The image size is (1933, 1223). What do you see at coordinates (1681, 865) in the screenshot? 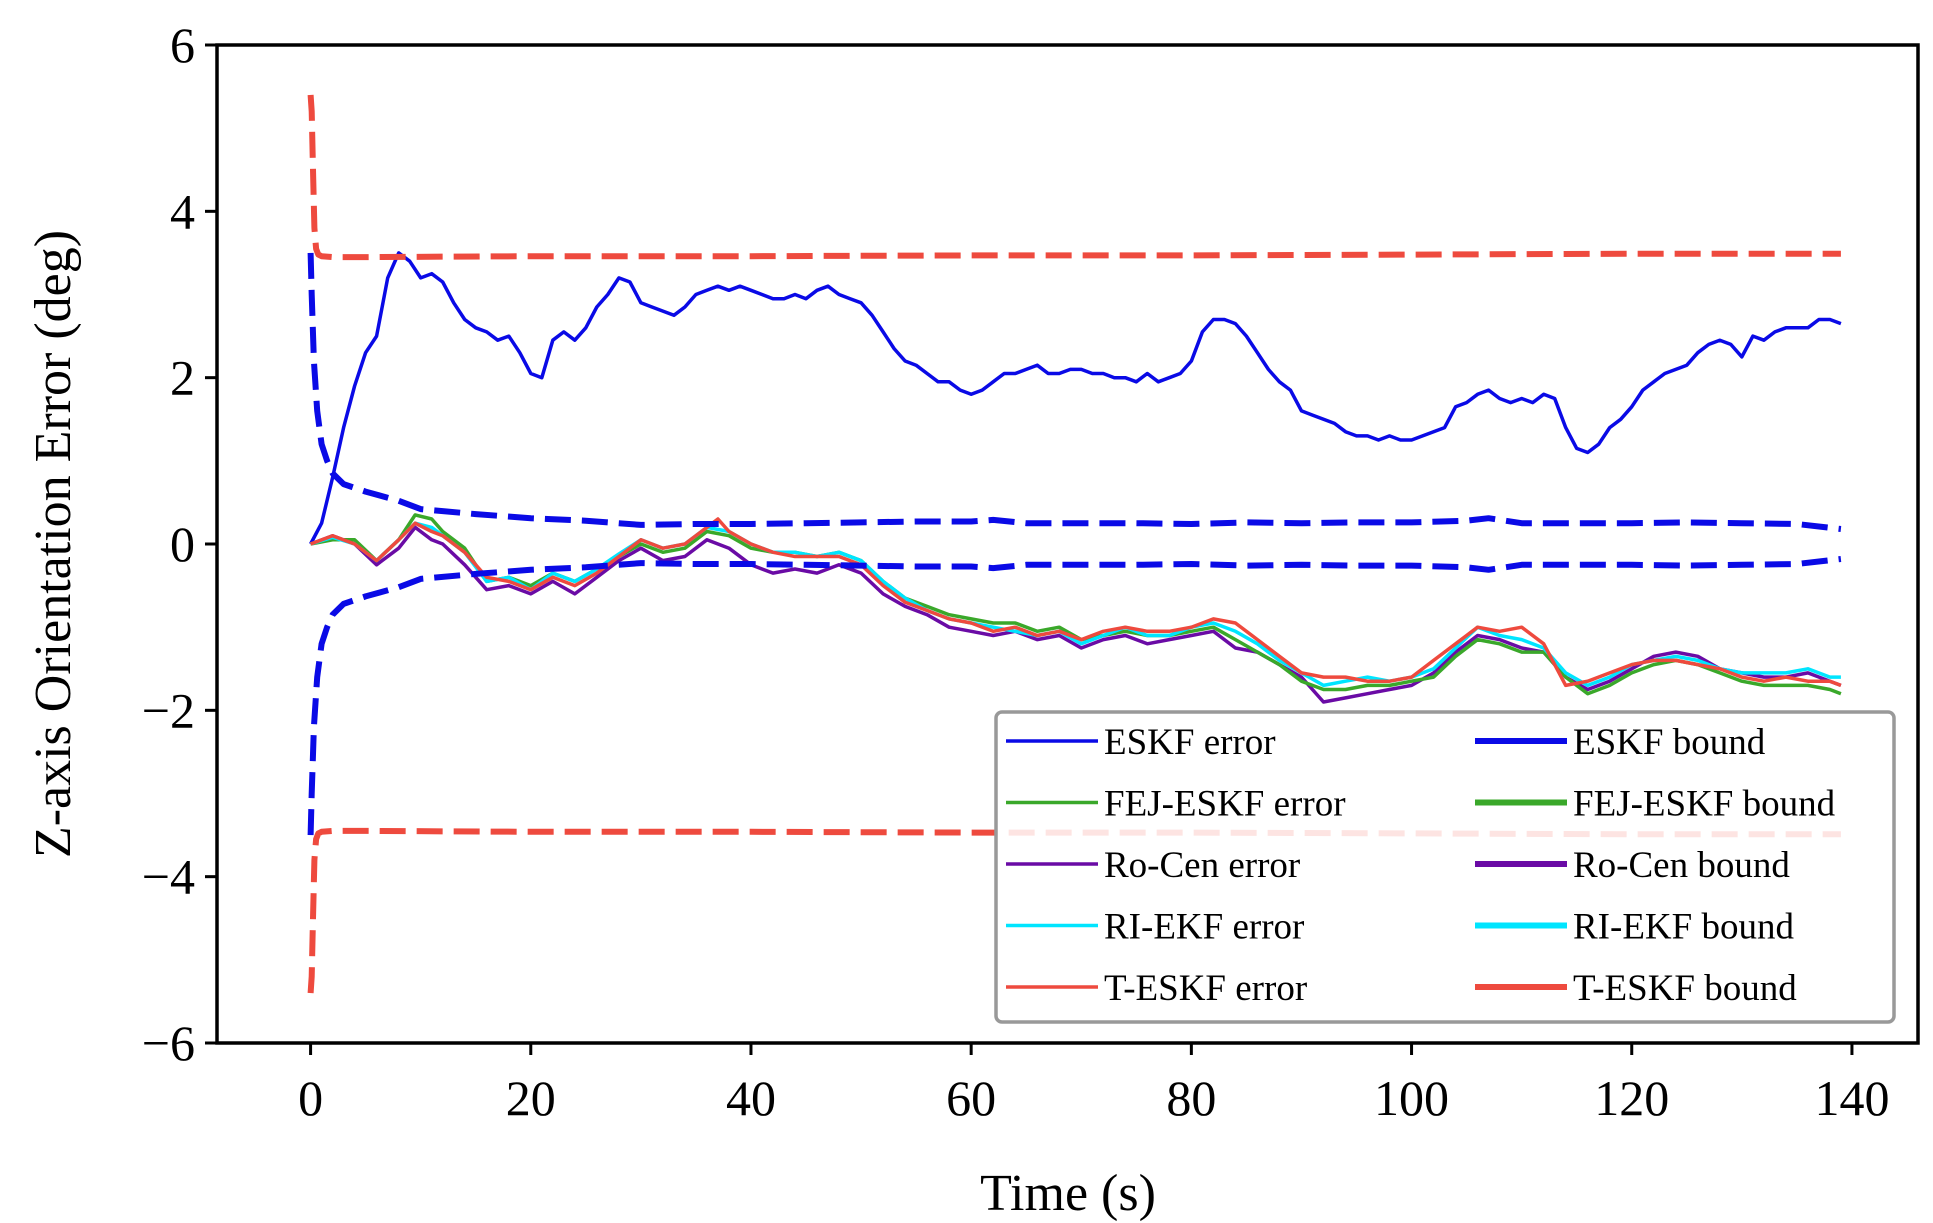
I see `legend-label: Ro-Cen bound` at bounding box center [1681, 865].